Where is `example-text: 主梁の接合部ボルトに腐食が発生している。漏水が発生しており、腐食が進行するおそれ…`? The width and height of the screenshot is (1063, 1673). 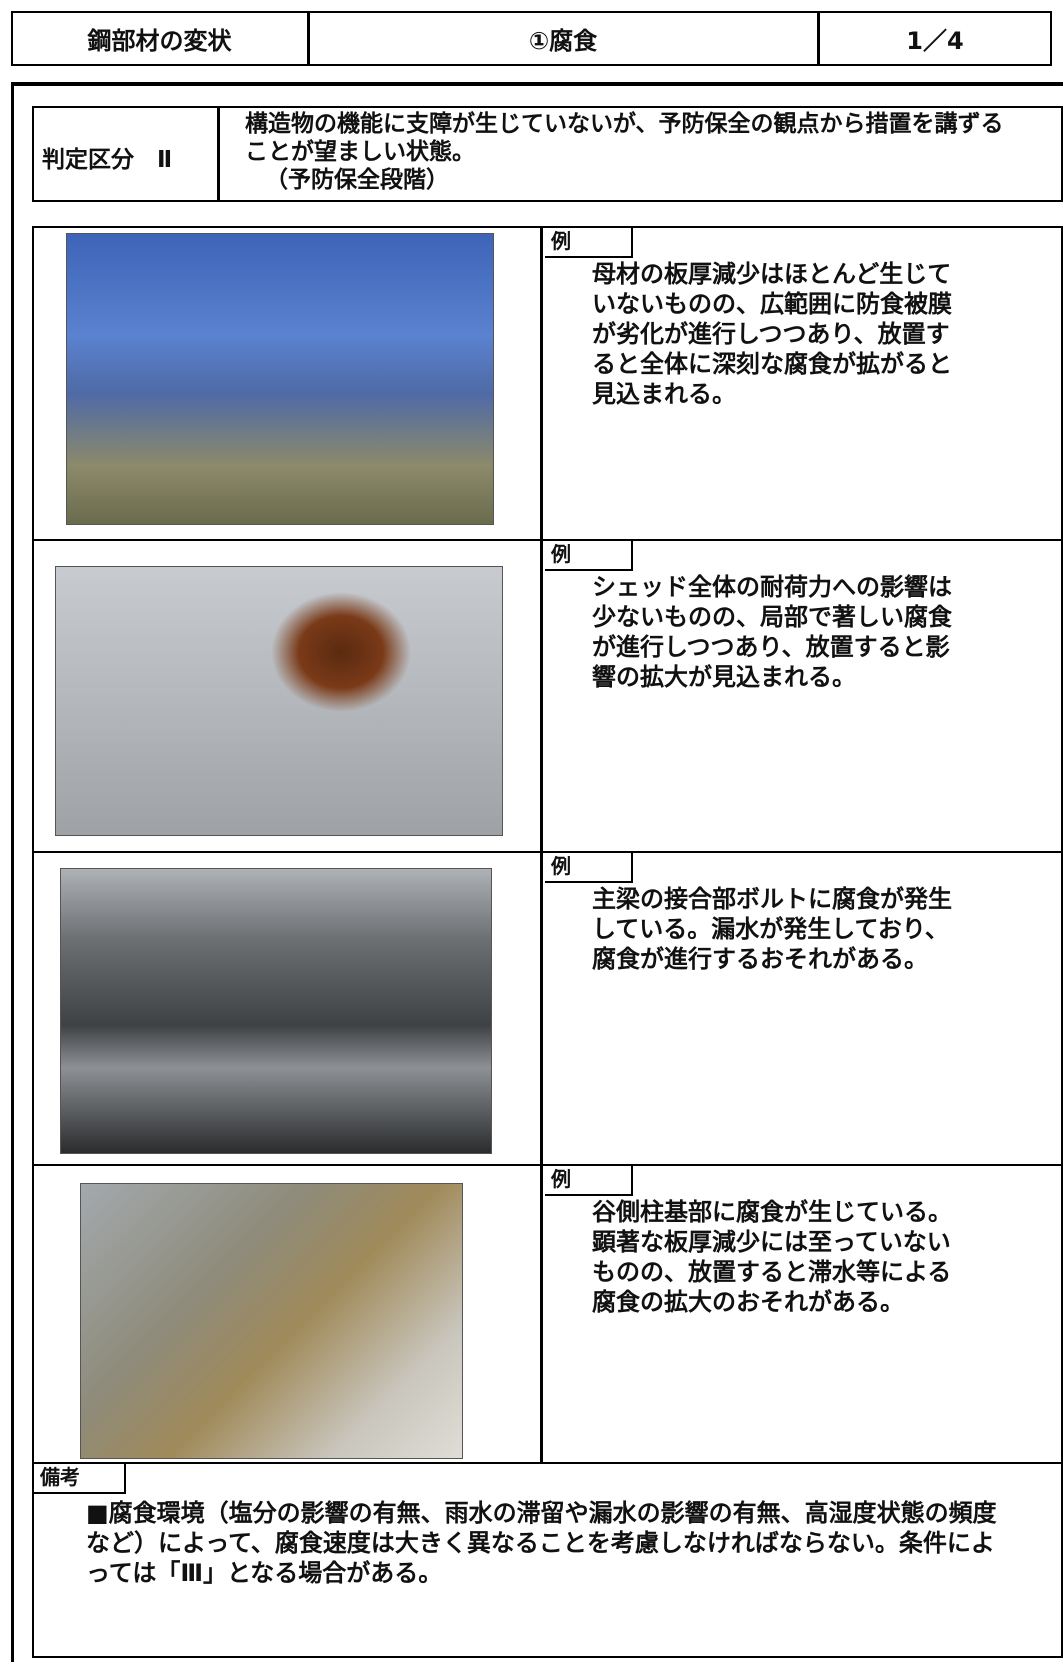
example-text: 主梁の接合部ボルトに腐食が発生している。漏水が発生しており、腐食が進行するおそれ… is located at coordinates (772, 929).